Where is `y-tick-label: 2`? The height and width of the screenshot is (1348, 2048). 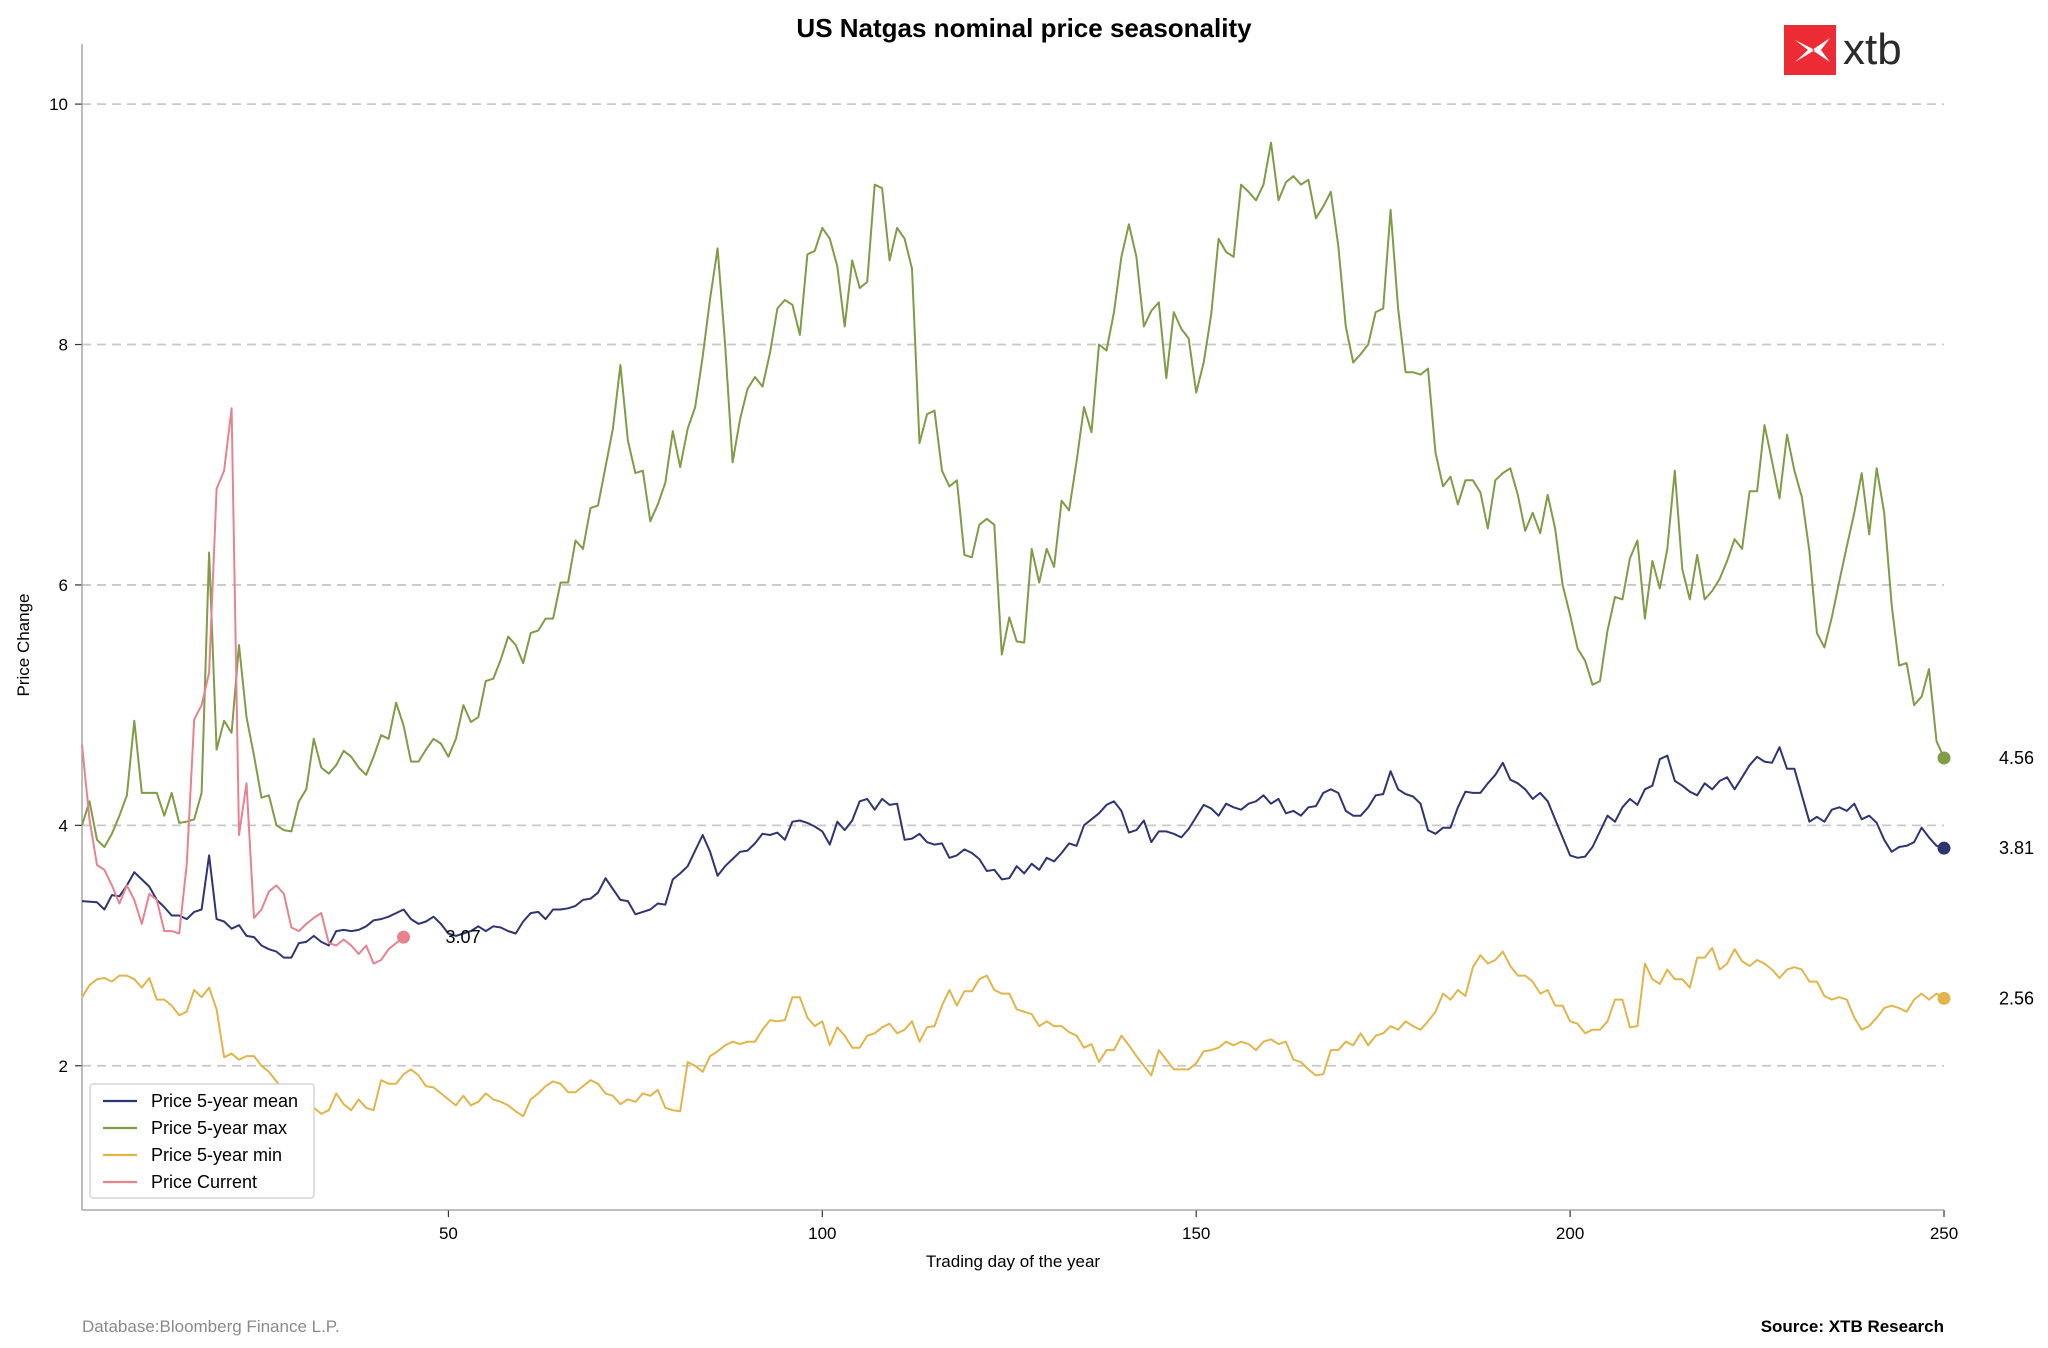 y-tick-label: 2 is located at coordinates (63, 1066).